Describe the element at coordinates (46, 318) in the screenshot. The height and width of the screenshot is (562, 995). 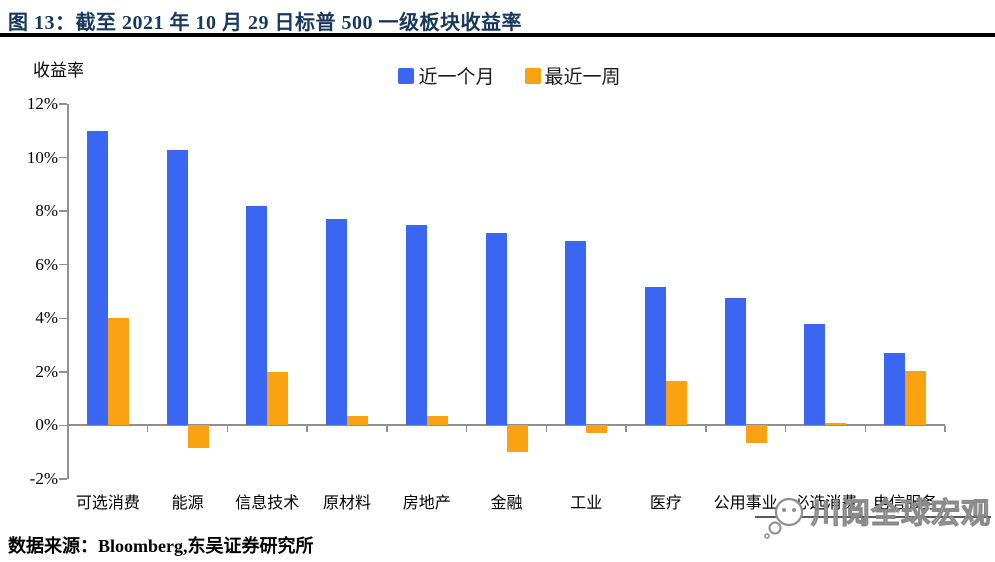
I see `y-tick-label: 4%` at that location.